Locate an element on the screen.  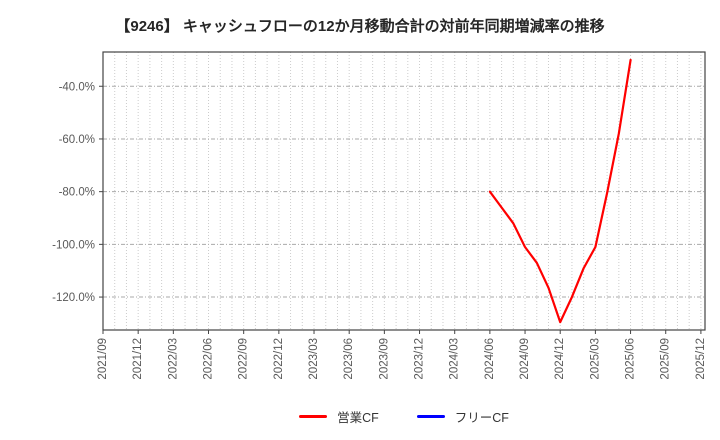
x-tick-label: 2022/06 is located at coordinates (209, 359).